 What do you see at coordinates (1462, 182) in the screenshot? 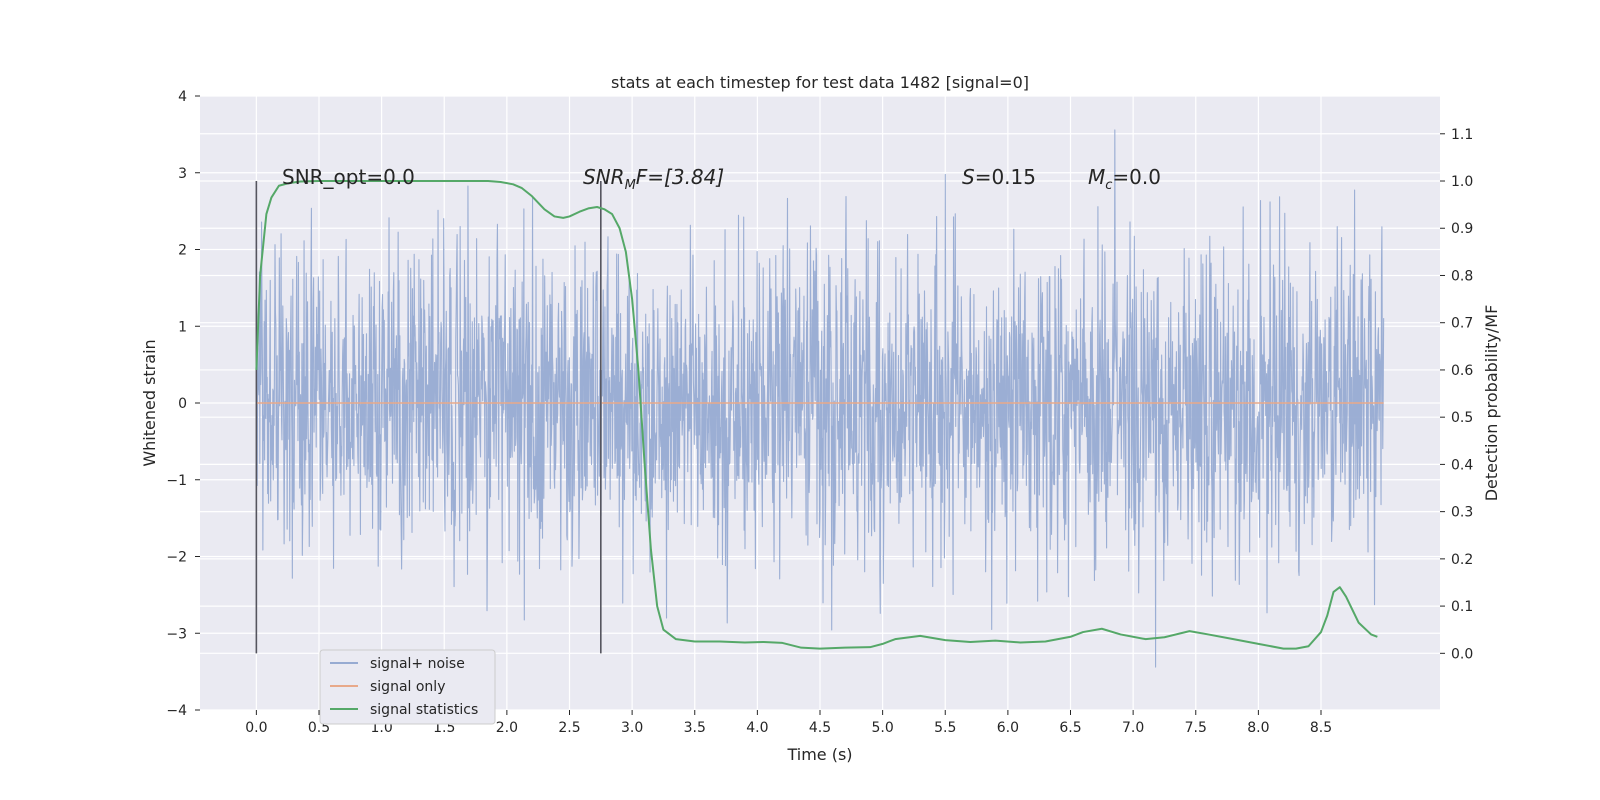
I see `y2-tick-label: 1.0` at bounding box center [1462, 182].